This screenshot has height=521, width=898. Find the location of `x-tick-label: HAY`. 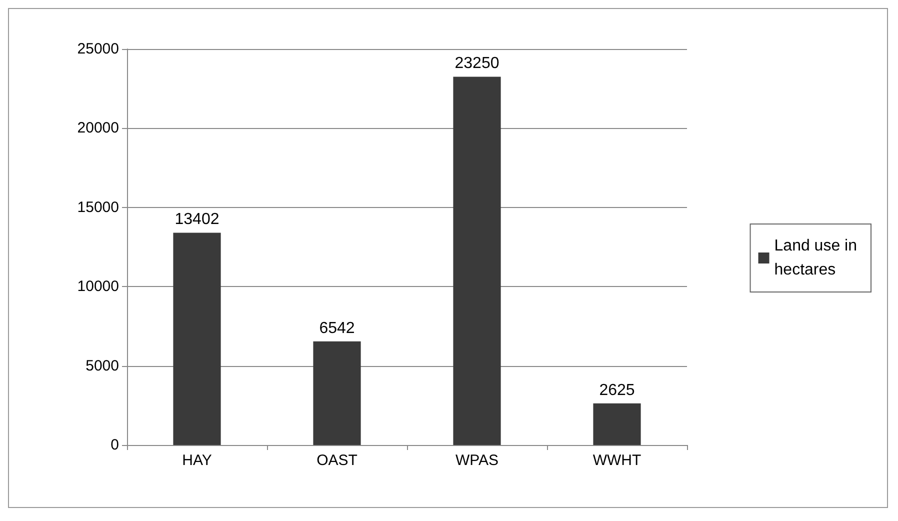

x-tick-label: HAY is located at coordinates (197, 460).